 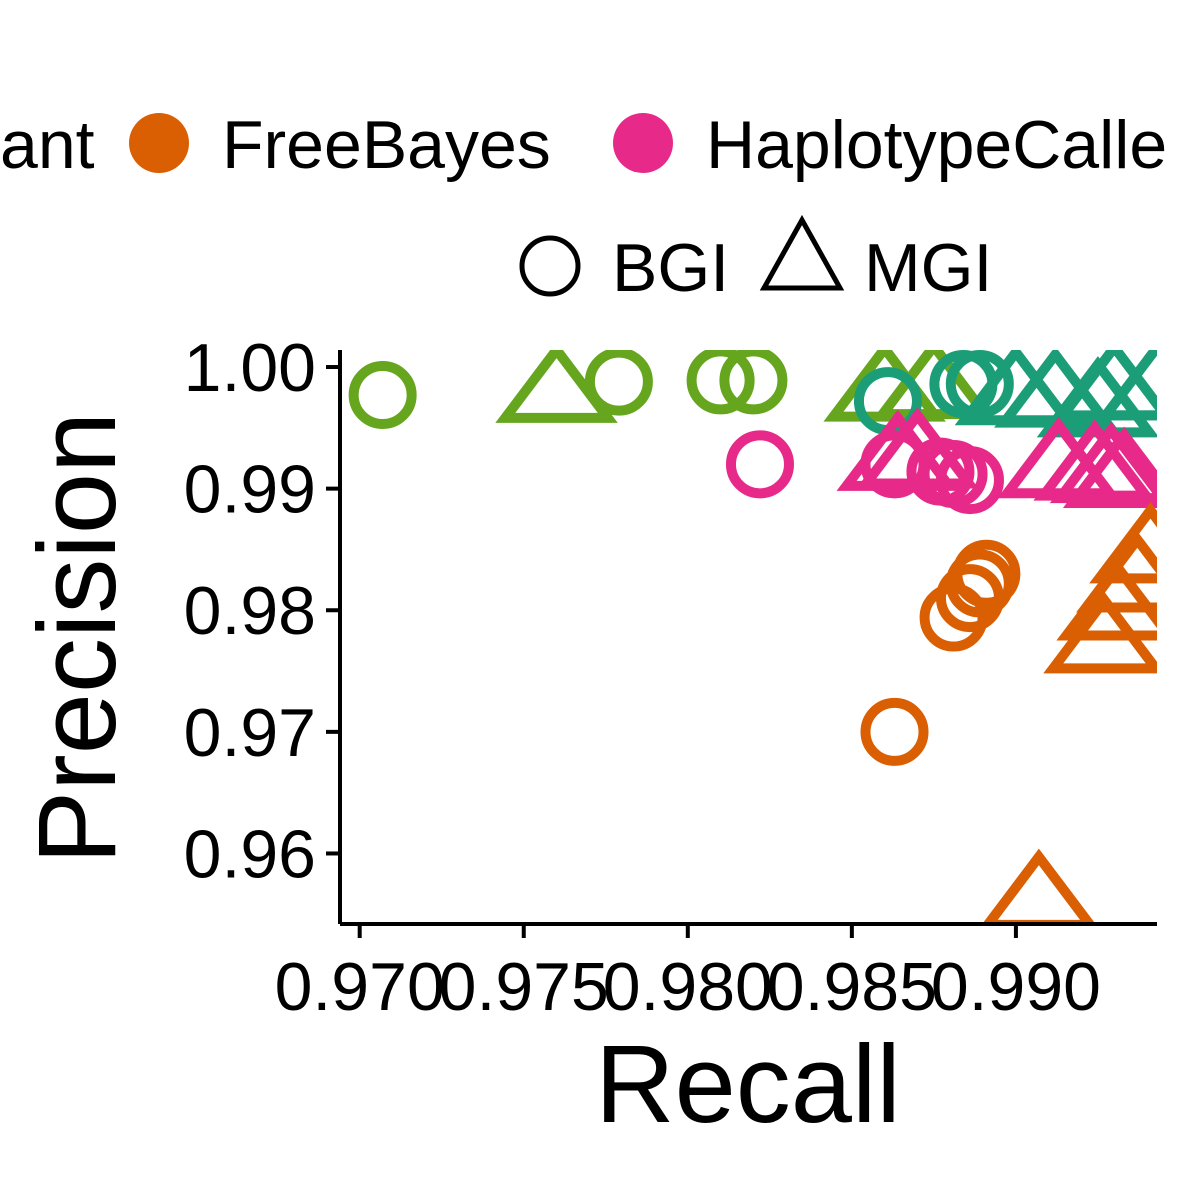 I want to click on y-axis-title: Precision, so click(x=77, y=638).